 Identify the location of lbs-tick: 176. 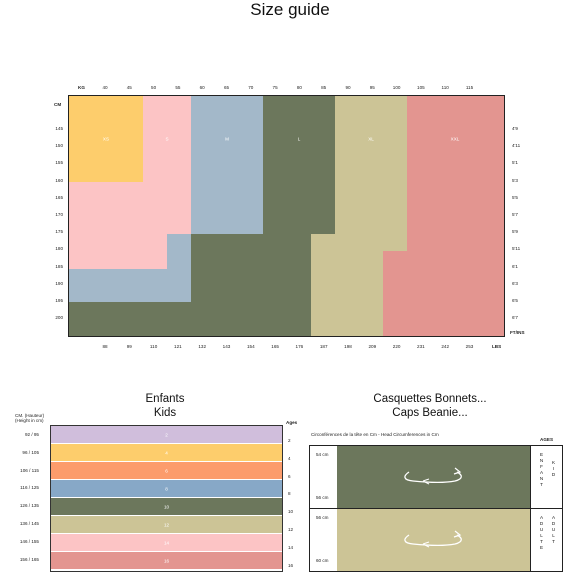
(299, 346).